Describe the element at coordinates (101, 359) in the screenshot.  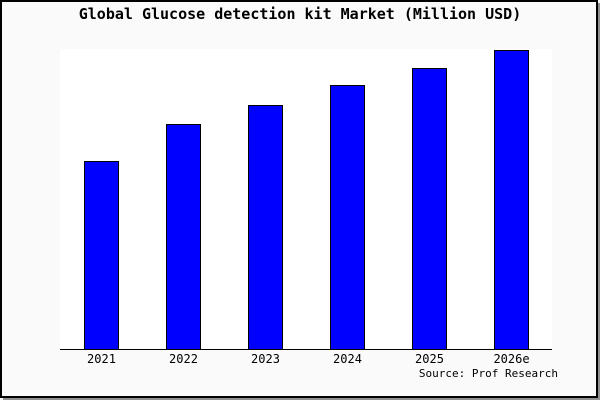
I see `x-tick-label-2021: 2021` at that location.